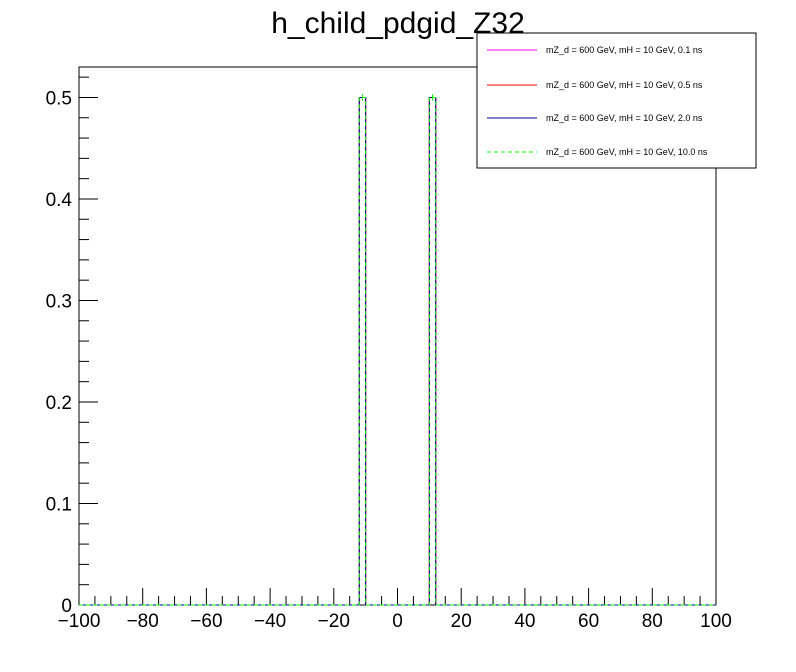  I want to click on x-tick-labels: −100 −80 −60 −40 −20 0 20 40 60 80 100, so click(395, 621).